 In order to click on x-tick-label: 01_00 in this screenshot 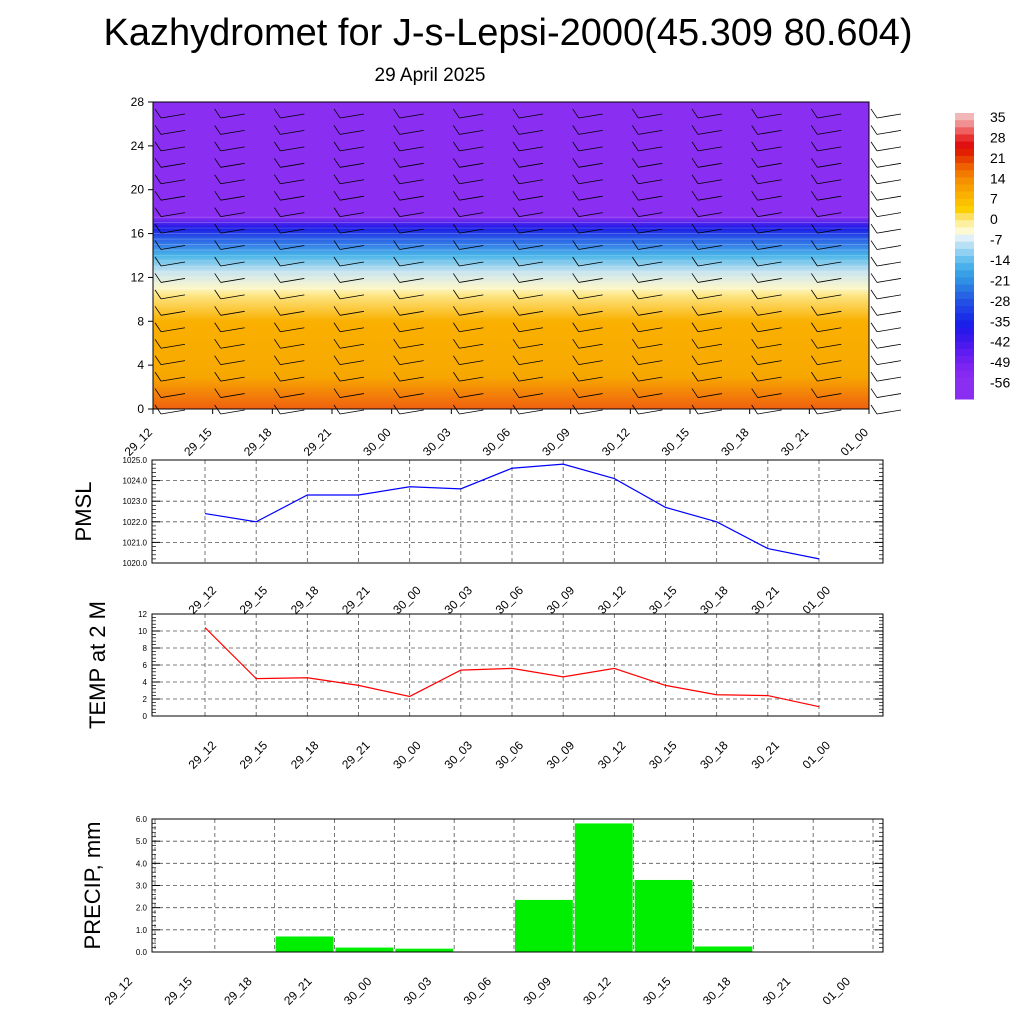, I will do `click(837, 991)`.